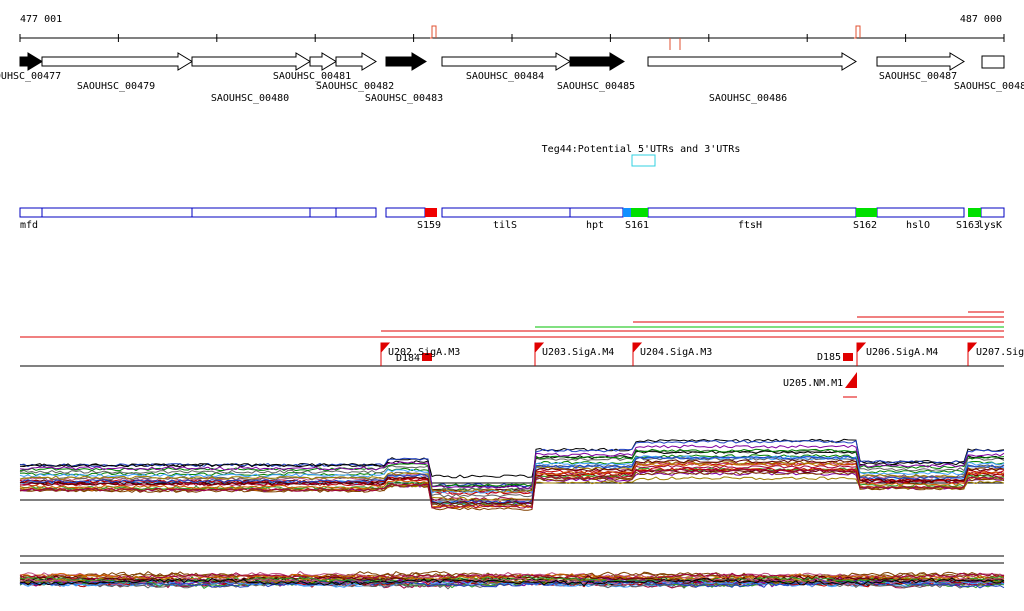  I want to click on promoter-label: U207.Sig, so click(1000, 352).